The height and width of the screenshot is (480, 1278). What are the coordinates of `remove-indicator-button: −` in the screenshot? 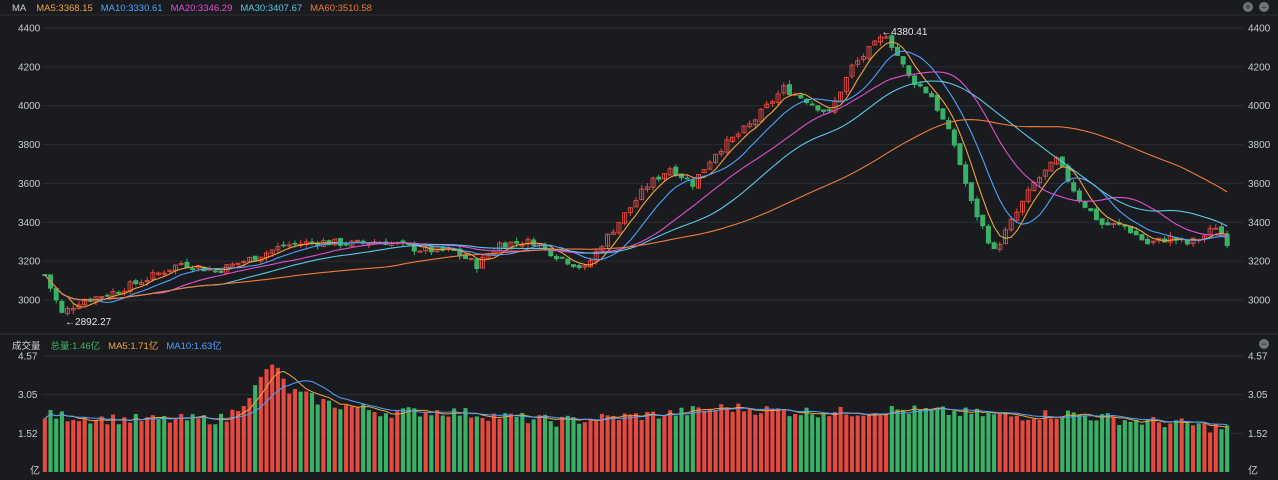 It's located at (1264, 7).